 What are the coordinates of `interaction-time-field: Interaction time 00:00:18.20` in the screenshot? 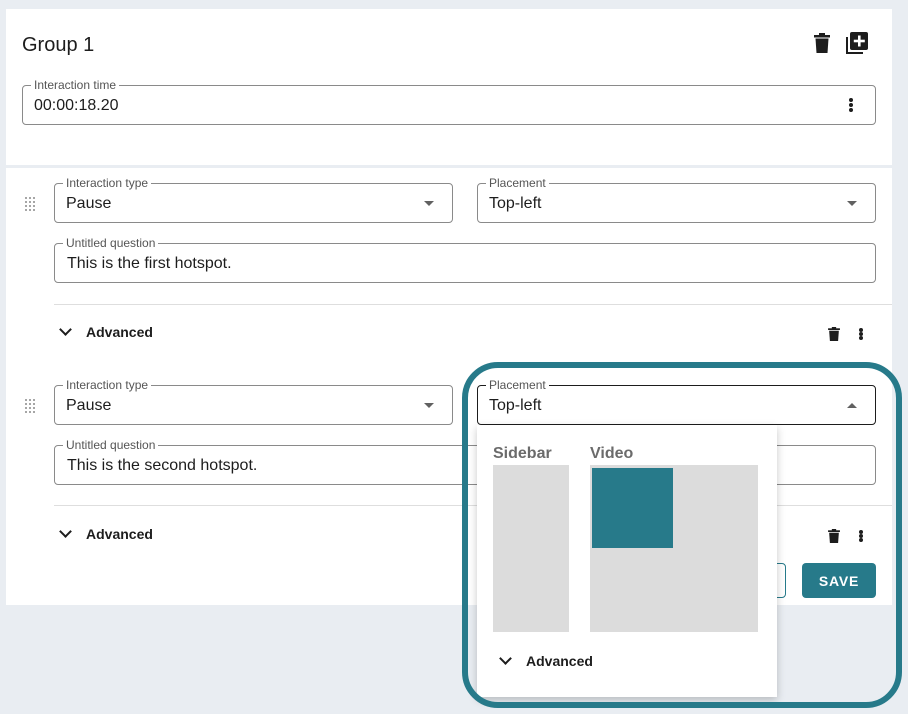 It's located at (449, 101).